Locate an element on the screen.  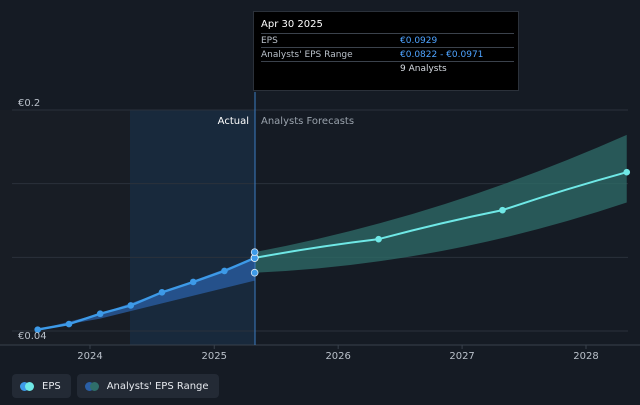
tooltip-analysts-value: 9 Analysts is located at coordinates (423, 69).